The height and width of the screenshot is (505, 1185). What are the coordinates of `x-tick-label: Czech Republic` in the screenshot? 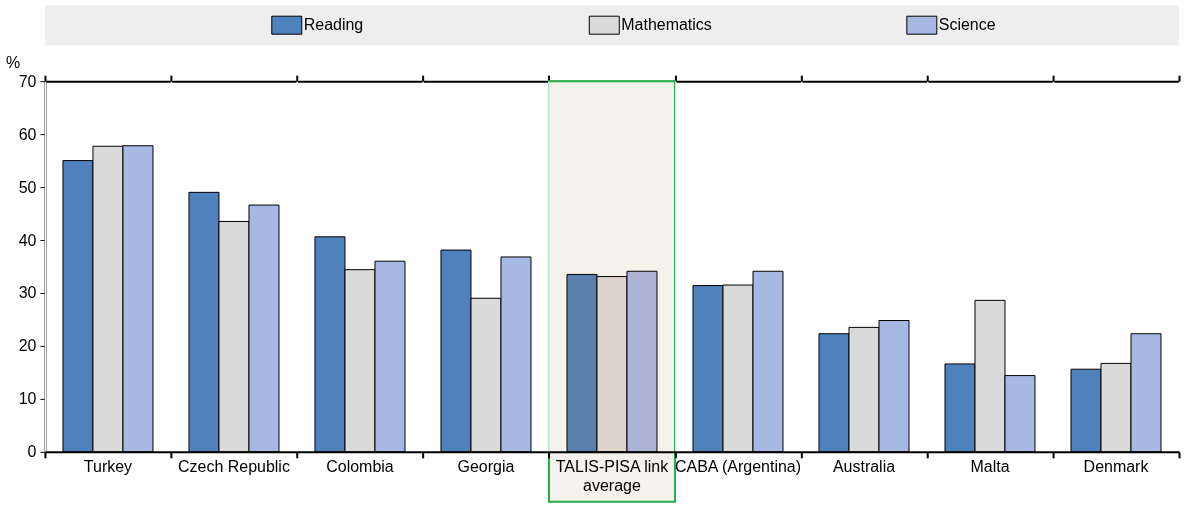 It's located at (234, 466).